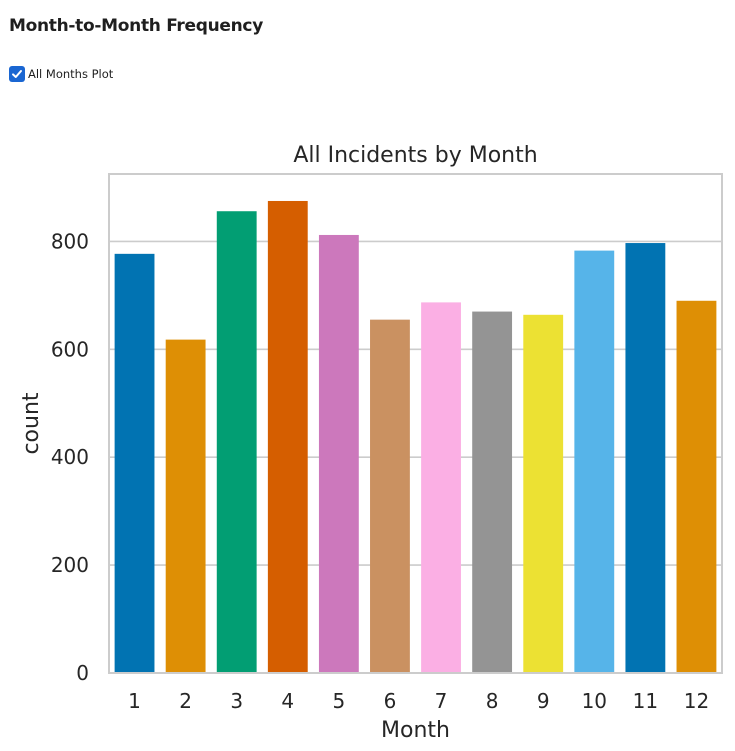 This screenshot has height=751, width=735. What do you see at coordinates (70, 241) in the screenshot?
I see `y-tick-label: 800` at bounding box center [70, 241].